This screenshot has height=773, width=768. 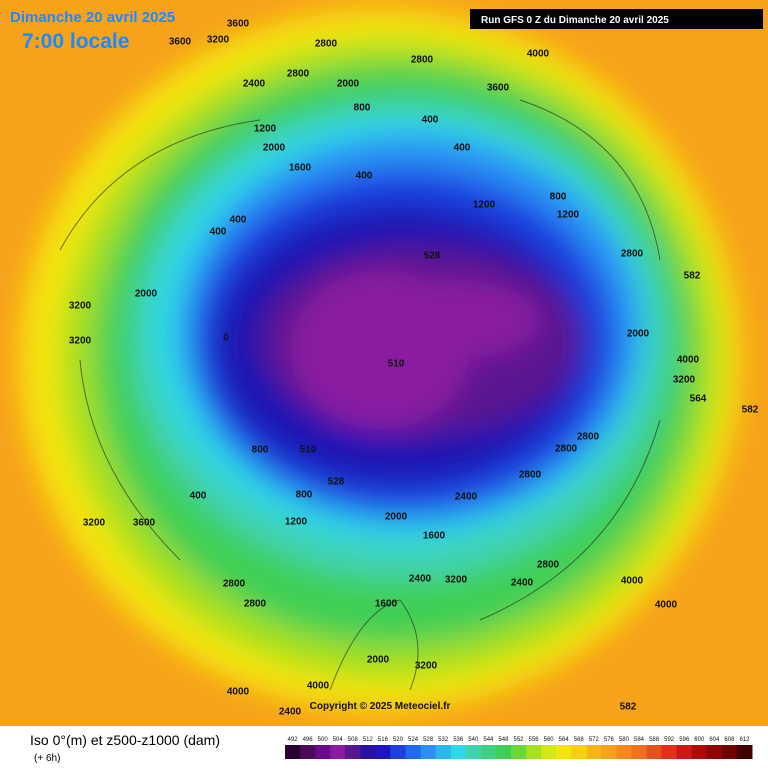 I want to click on scale-label: 520, so click(x=398, y=740).